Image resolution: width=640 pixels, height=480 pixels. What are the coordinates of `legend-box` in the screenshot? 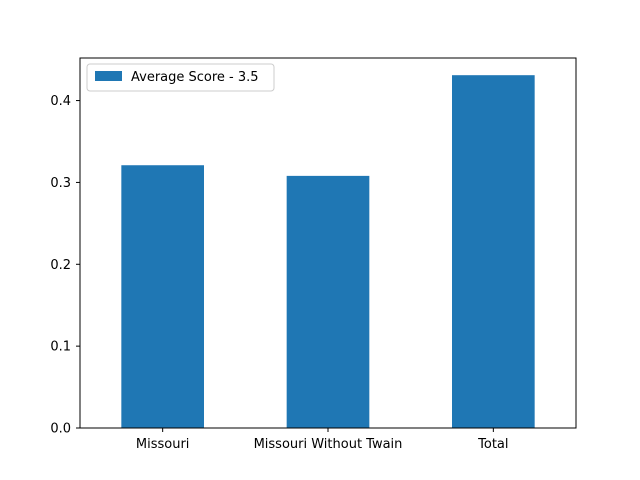 It's located at (180, 77).